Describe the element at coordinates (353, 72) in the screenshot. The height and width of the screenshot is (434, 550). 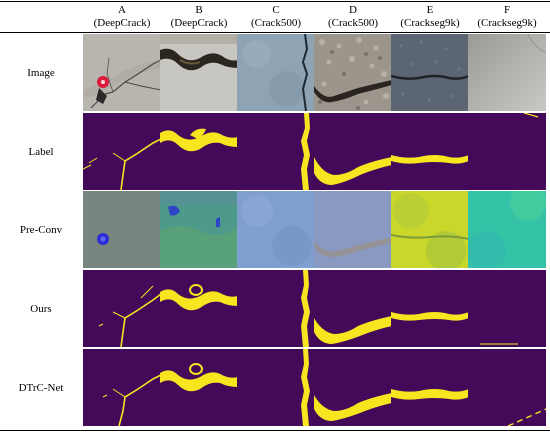
I see `image-d-photo` at that location.